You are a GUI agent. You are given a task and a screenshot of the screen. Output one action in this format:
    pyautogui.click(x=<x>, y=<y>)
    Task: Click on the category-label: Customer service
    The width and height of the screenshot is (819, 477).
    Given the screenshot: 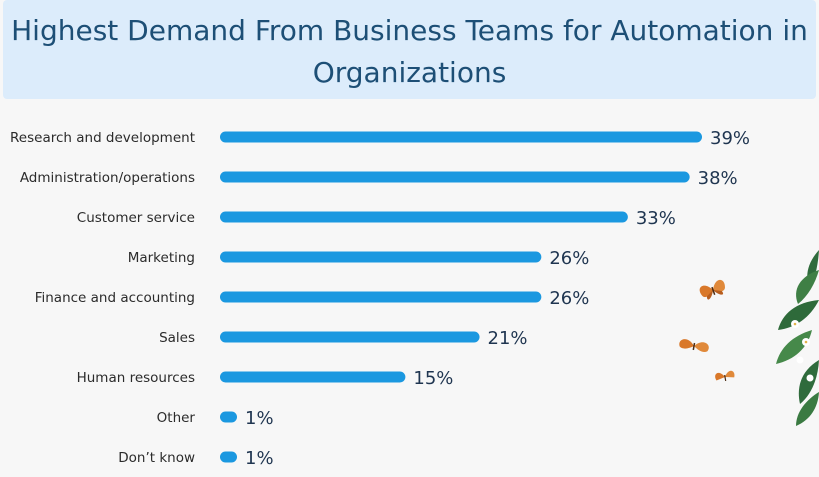 What is the action you would take?
    pyautogui.click(x=136, y=218)
    